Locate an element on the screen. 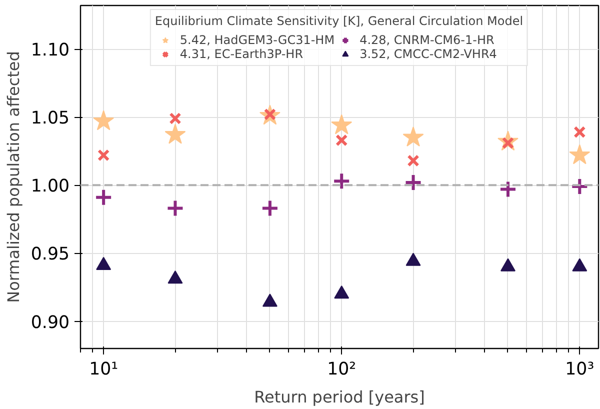 This screenshot has width=600, height=409. x-tick-label: 10² is located at coordinates (341, 370).